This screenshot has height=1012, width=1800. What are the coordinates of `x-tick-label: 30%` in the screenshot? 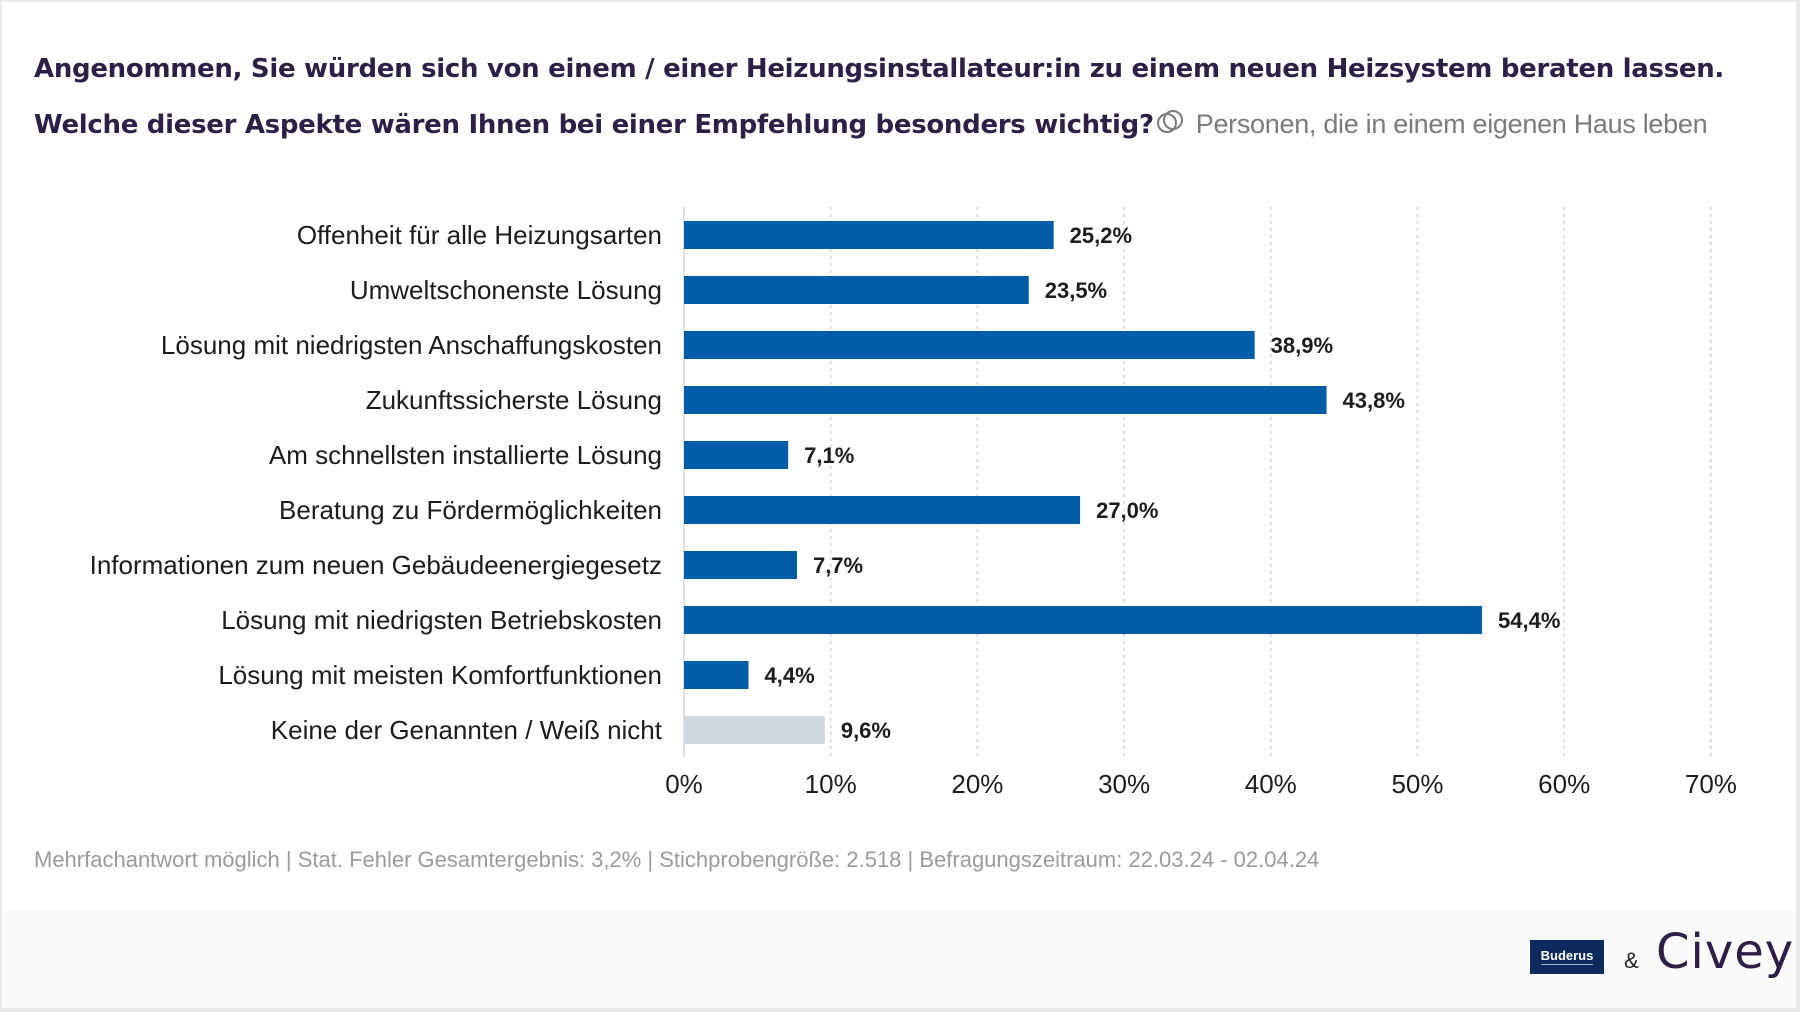 It's located at (1124, 784).